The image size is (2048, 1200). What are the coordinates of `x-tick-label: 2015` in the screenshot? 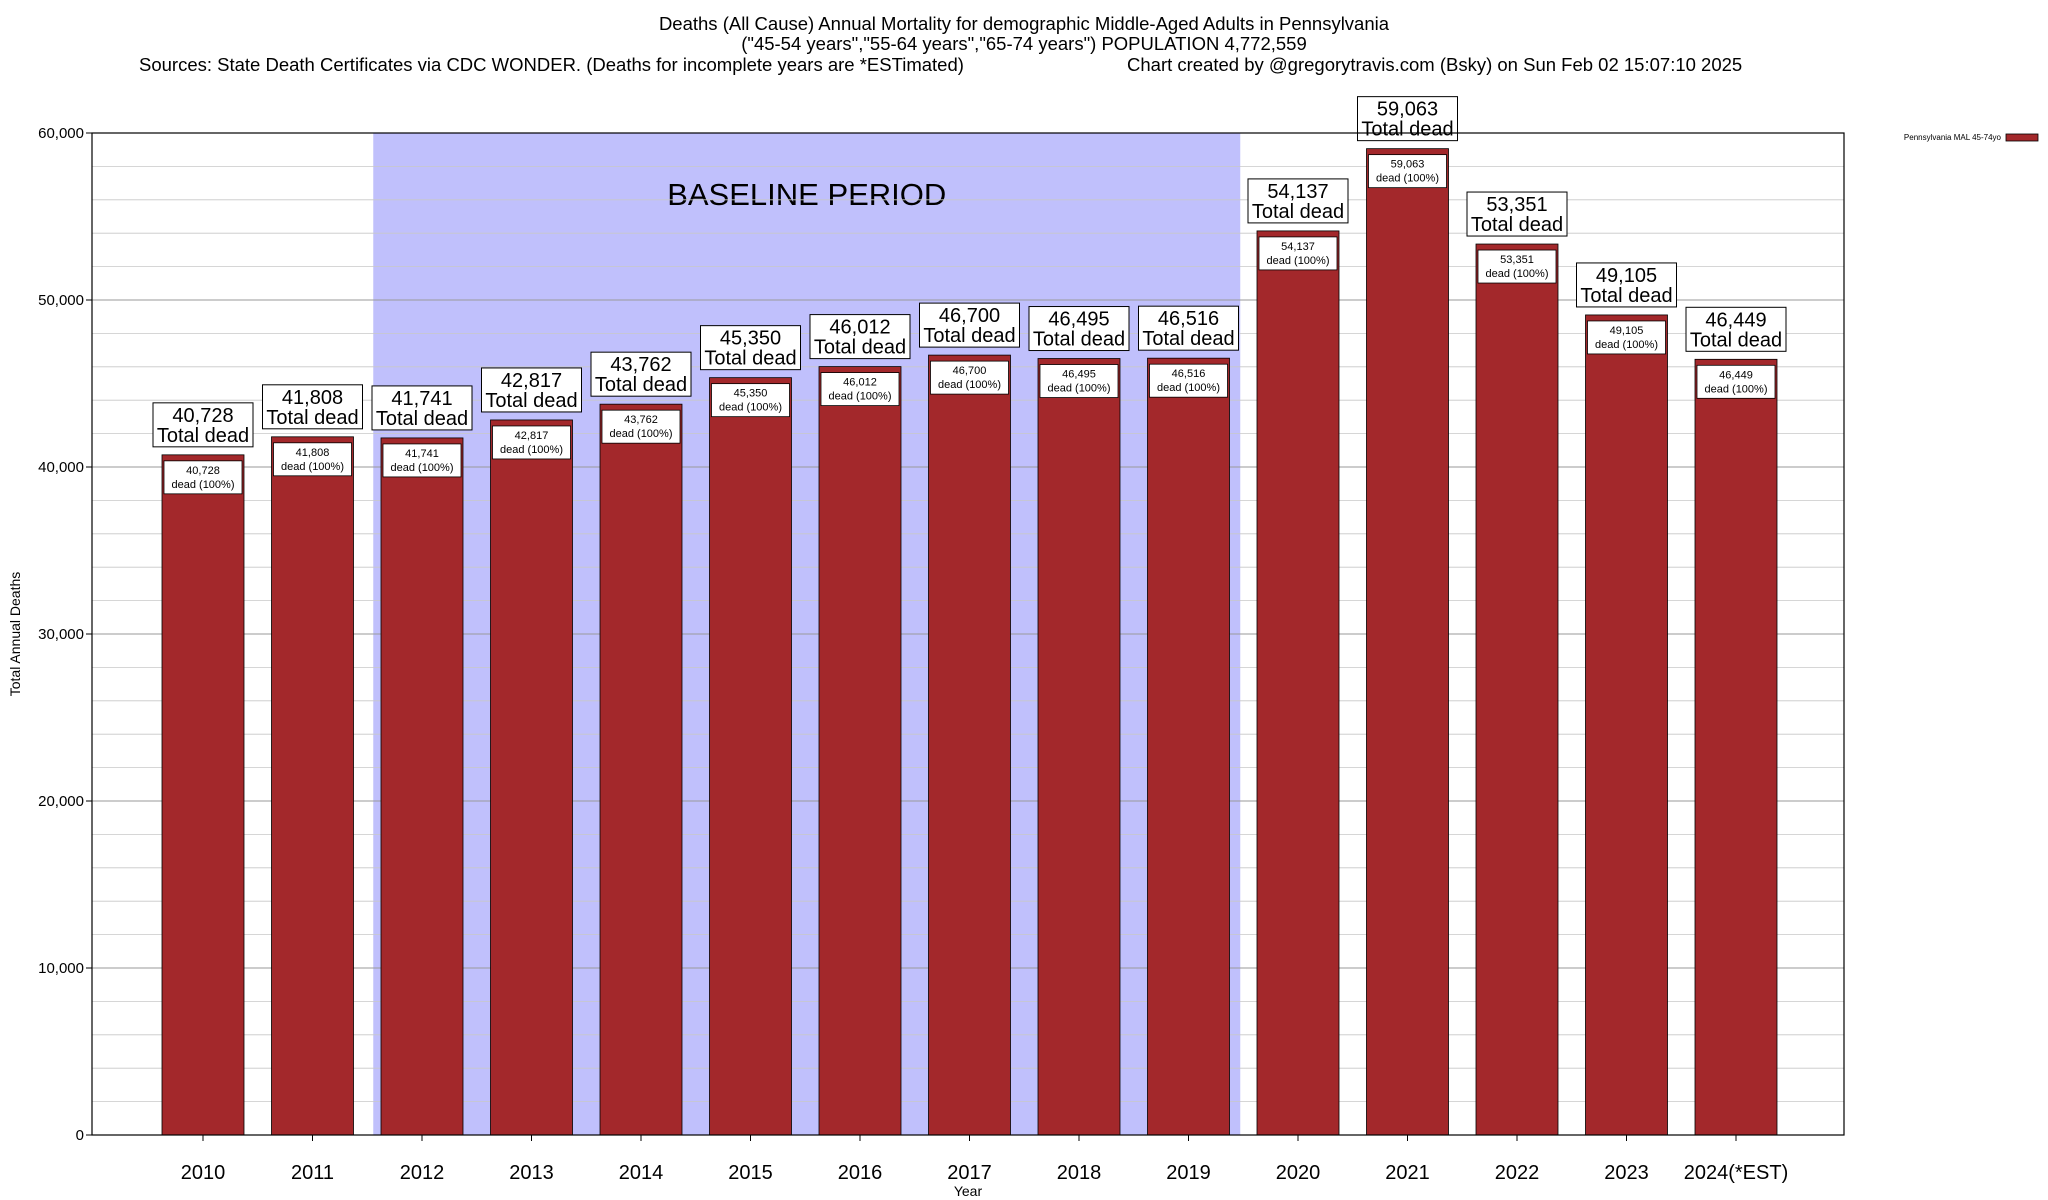 It's located at (750, 1173).